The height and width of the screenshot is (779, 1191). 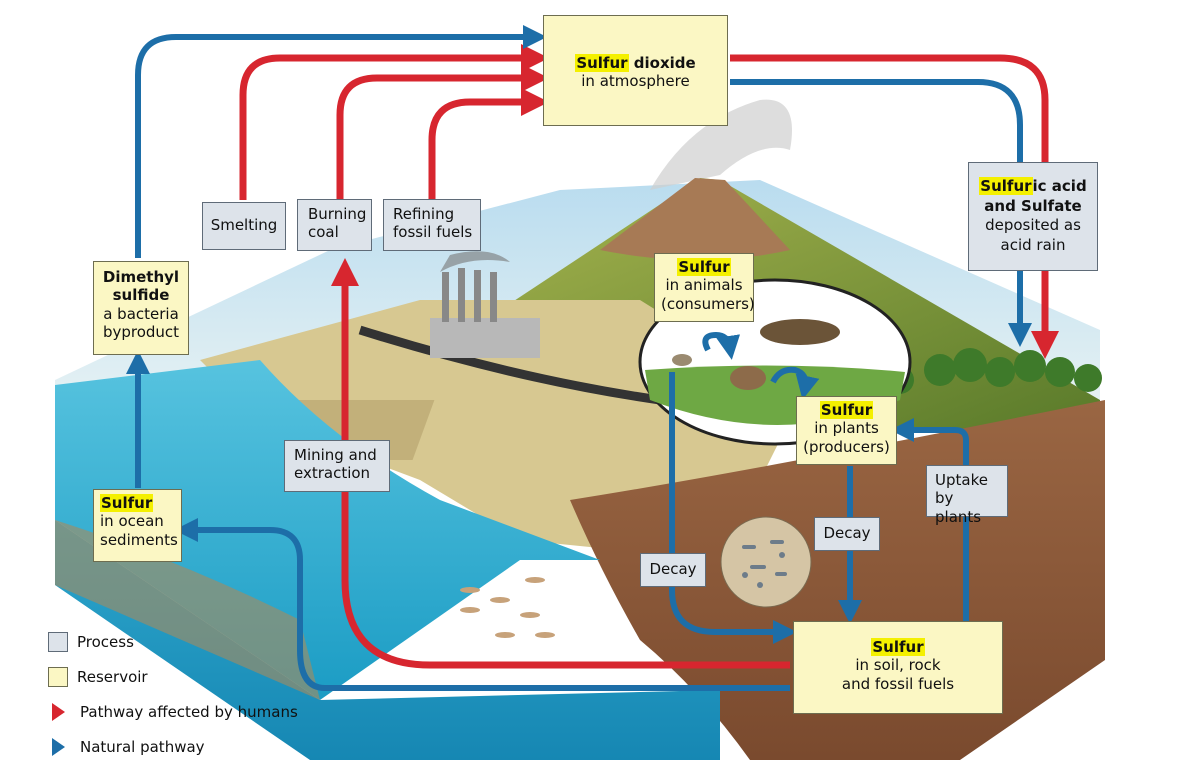 I want to click on fish, so click(x=507, y=607).